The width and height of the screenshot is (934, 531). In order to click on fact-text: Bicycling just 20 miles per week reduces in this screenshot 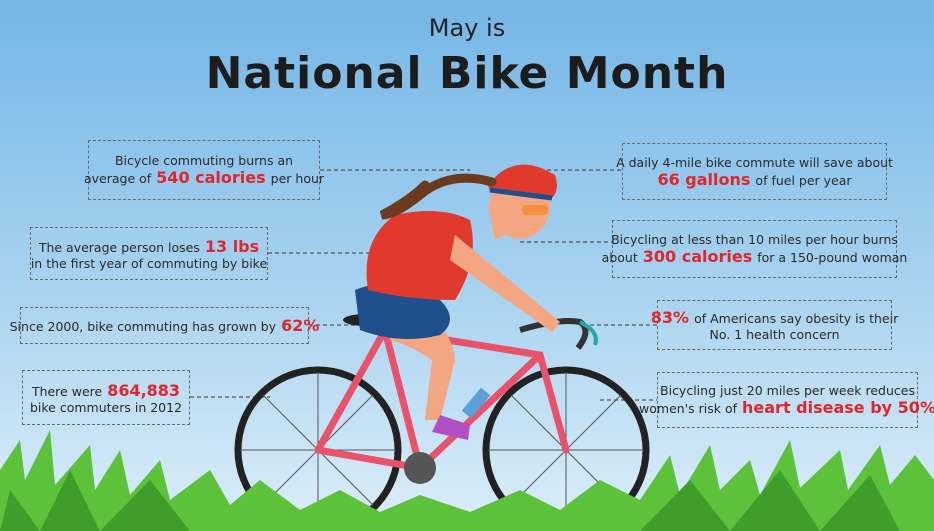, I will do `click(787, 390)`.